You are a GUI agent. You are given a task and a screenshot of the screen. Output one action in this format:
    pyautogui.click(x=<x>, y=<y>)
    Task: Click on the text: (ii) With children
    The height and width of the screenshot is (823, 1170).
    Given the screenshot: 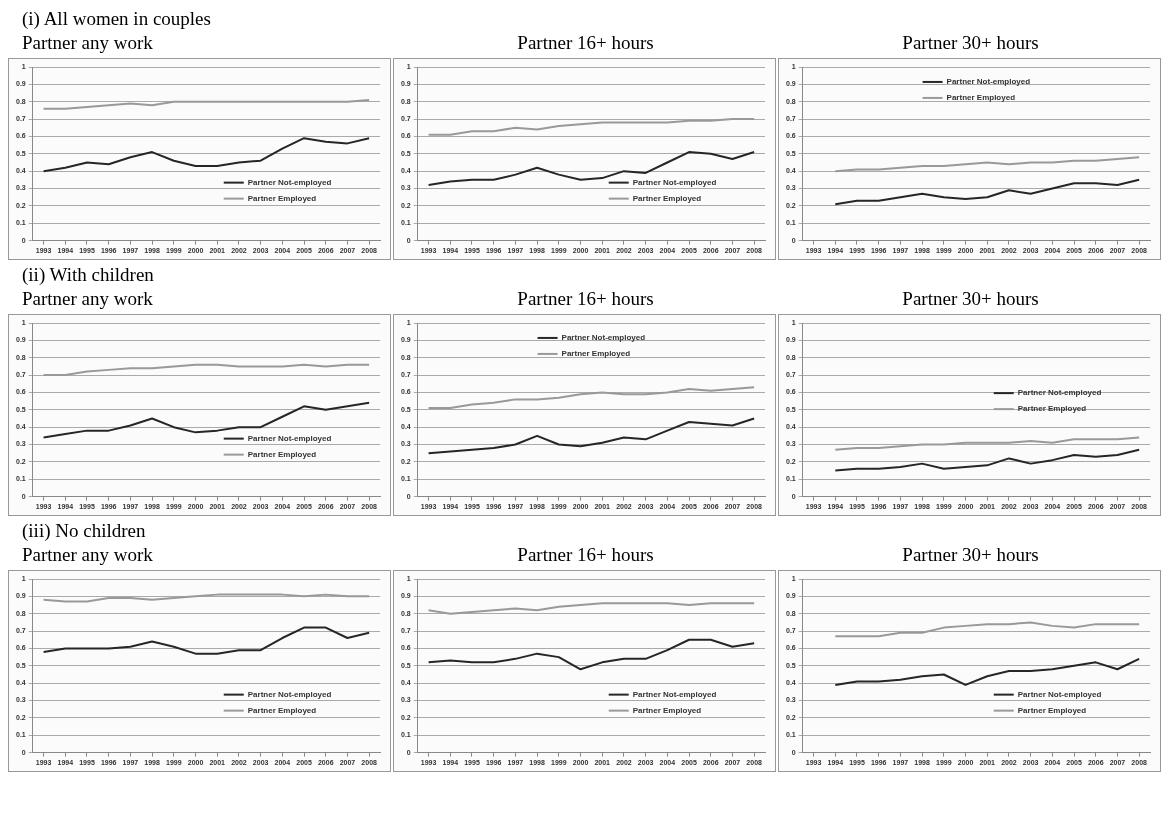 What is the action you would take?
    pyautogui.click(x=88, y=274)
    